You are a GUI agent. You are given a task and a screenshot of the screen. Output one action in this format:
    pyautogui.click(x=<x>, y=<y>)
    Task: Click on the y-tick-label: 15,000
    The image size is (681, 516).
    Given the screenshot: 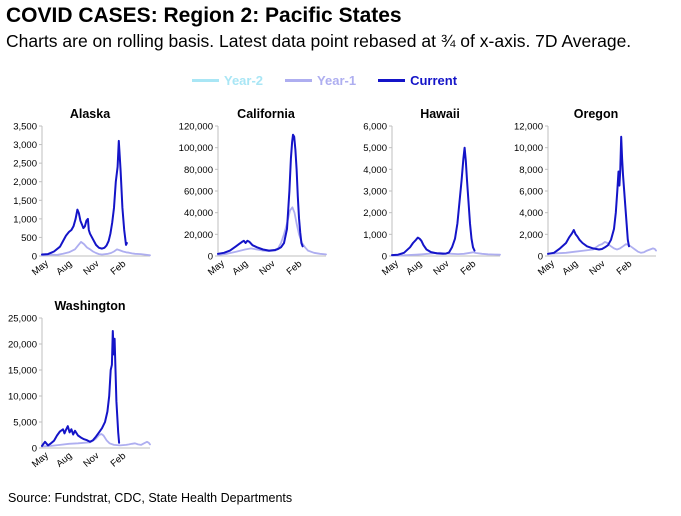 What is the action you would take?
    pyautogui.click(x=22, y=371)
    